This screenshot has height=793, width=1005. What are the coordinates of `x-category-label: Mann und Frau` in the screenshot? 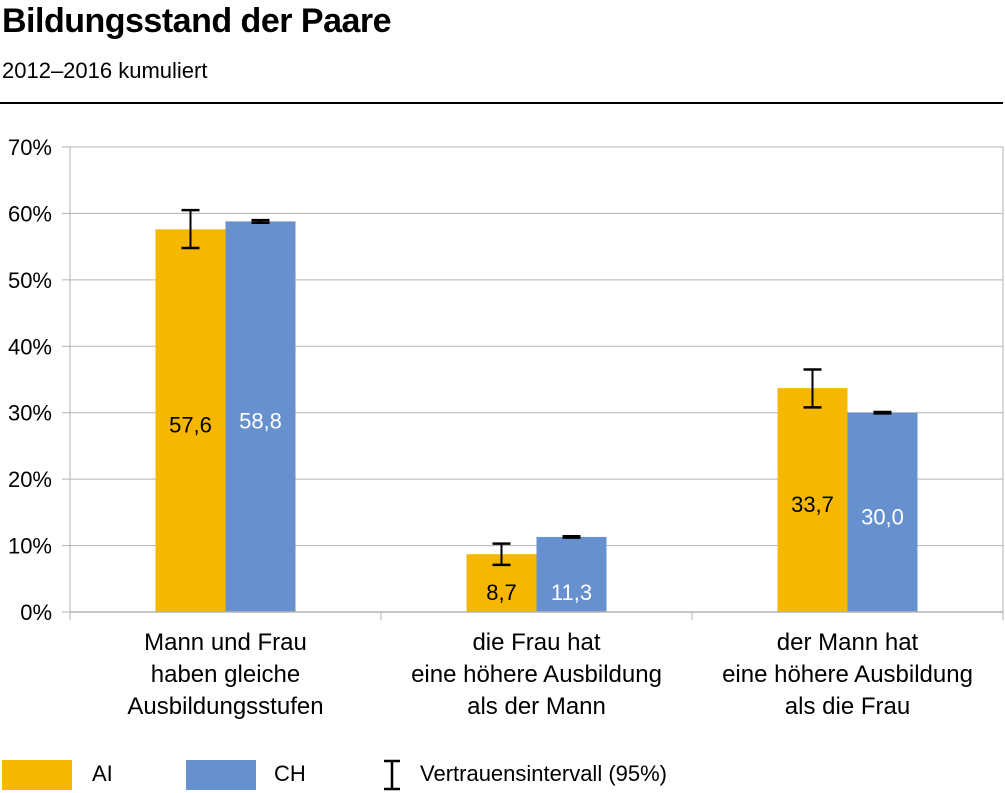 It's located at (225, 642).